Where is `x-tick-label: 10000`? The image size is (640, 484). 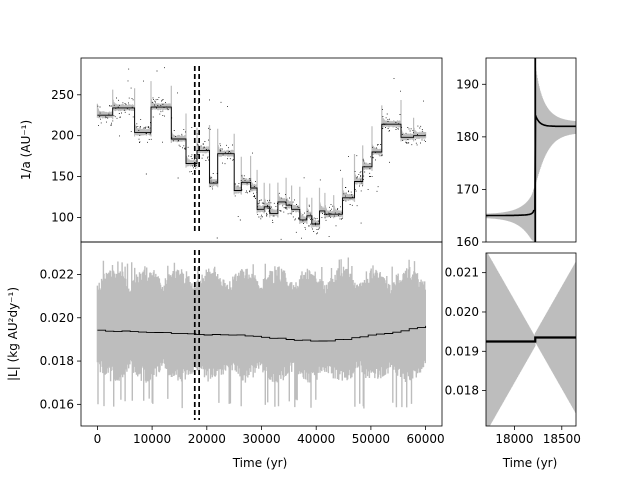 x-tick-label: 10000 is located at coordinates (152, 439).